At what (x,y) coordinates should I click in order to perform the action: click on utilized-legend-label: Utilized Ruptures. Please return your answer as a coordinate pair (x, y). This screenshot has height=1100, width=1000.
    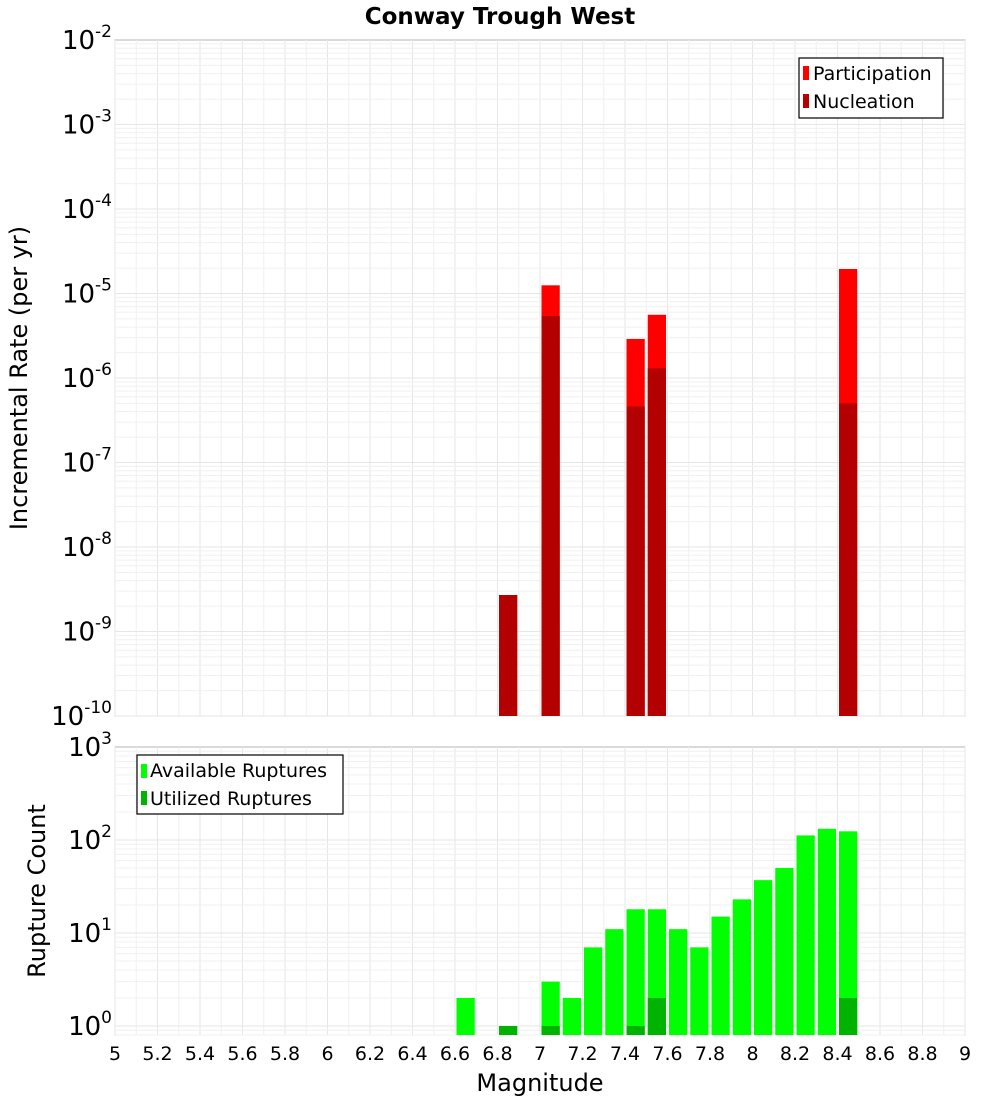
    Looking at the image, I should click on (231, 799).